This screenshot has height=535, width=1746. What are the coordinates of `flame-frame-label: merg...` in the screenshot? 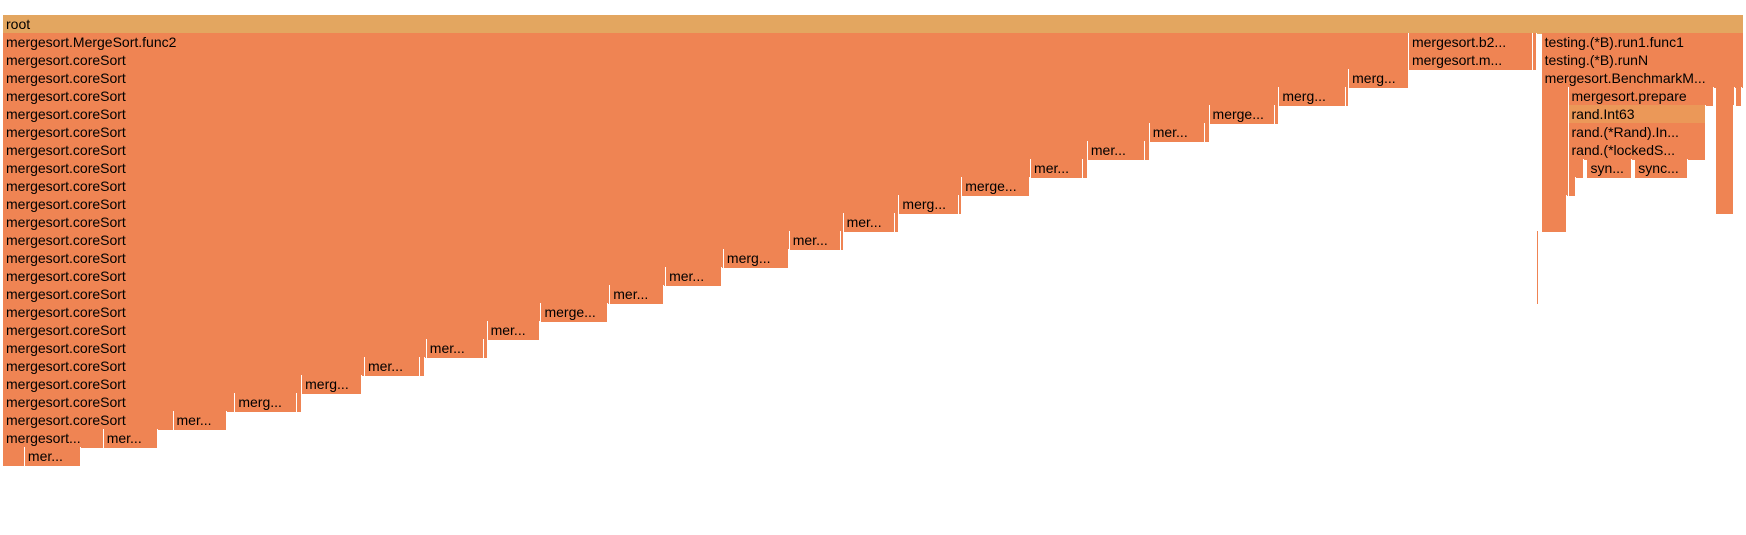 It's located at (748, 258).